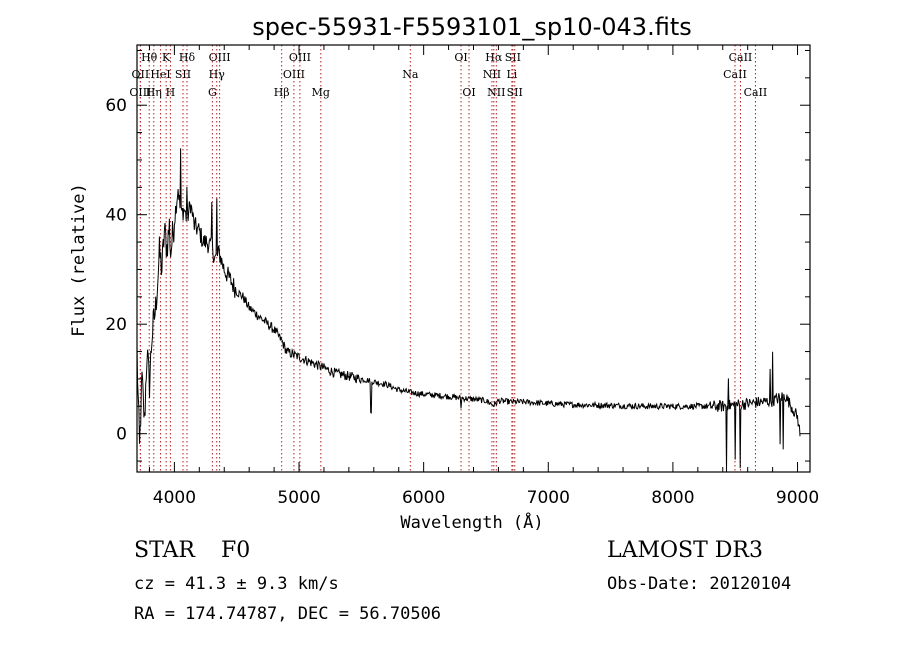 Image resolution: width=900 pixels, height=649 pixels. I want to click on line-label-0: Hθ, so click(149, 57).